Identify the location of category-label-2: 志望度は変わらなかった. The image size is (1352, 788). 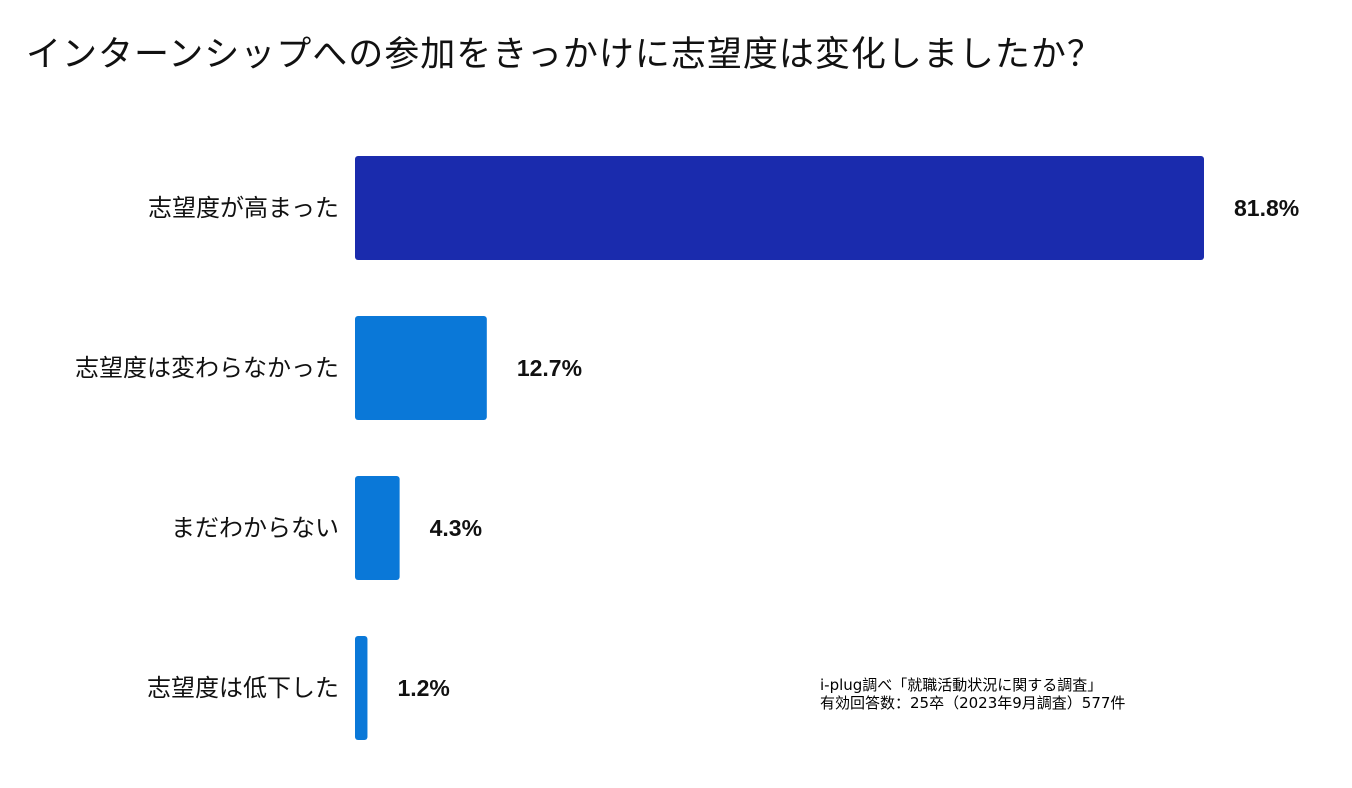
(207, 368).